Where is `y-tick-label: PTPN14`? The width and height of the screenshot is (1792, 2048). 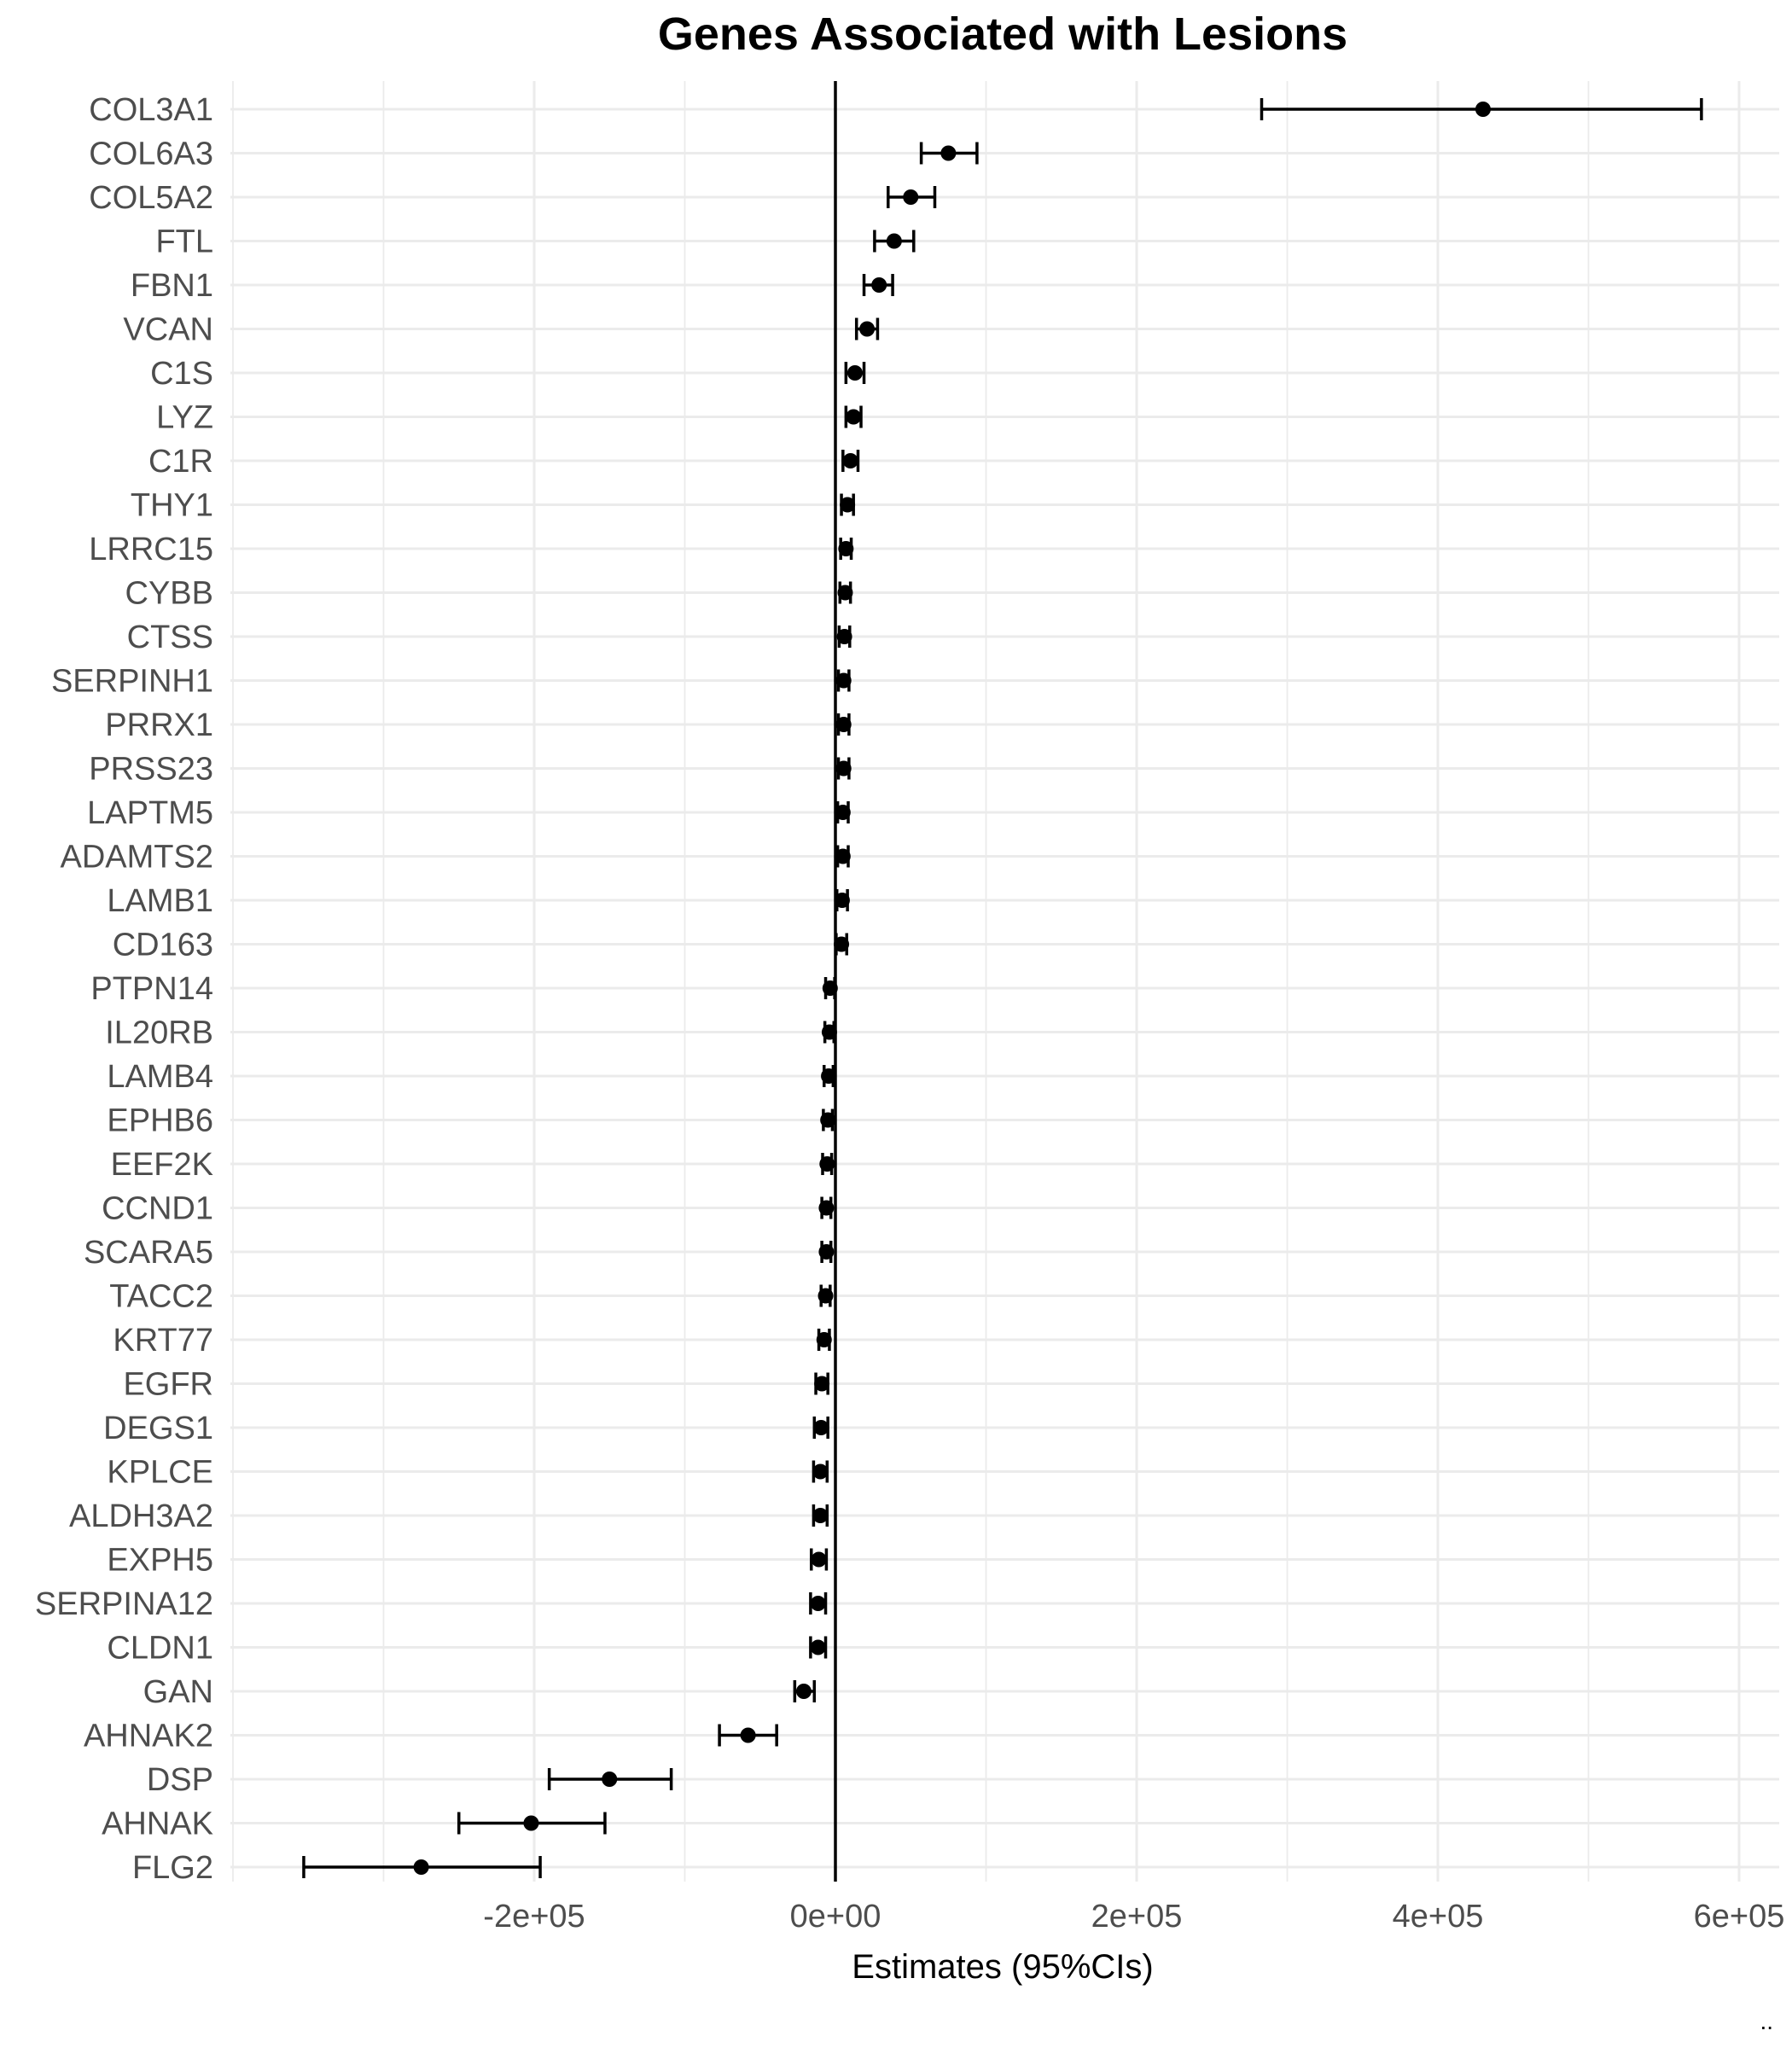
y-tick-label: PTPN14 is located at coordinates (151, 989).